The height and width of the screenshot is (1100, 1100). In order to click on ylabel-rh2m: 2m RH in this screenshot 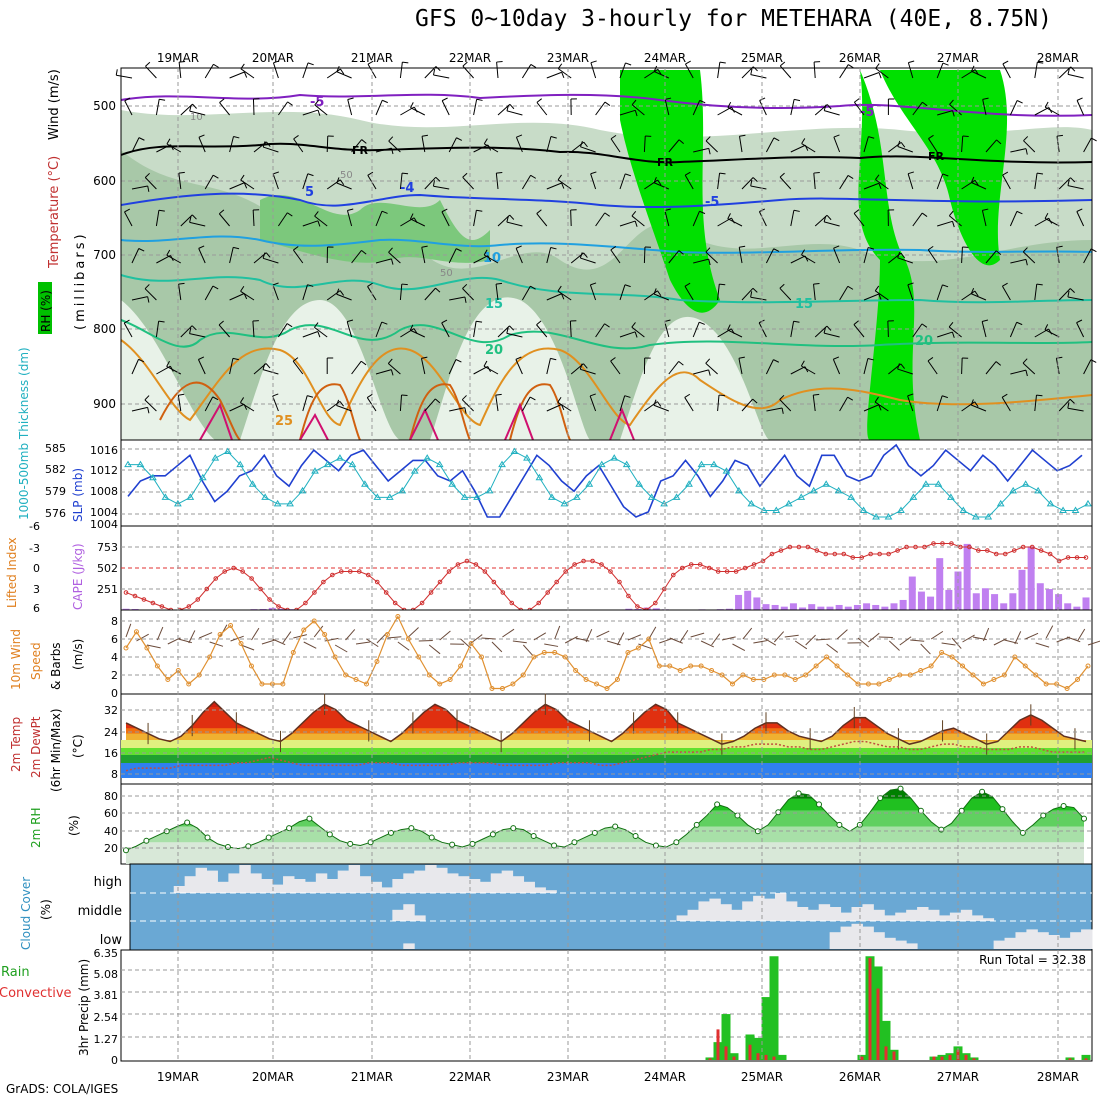, I will do `click(36, 828)`.